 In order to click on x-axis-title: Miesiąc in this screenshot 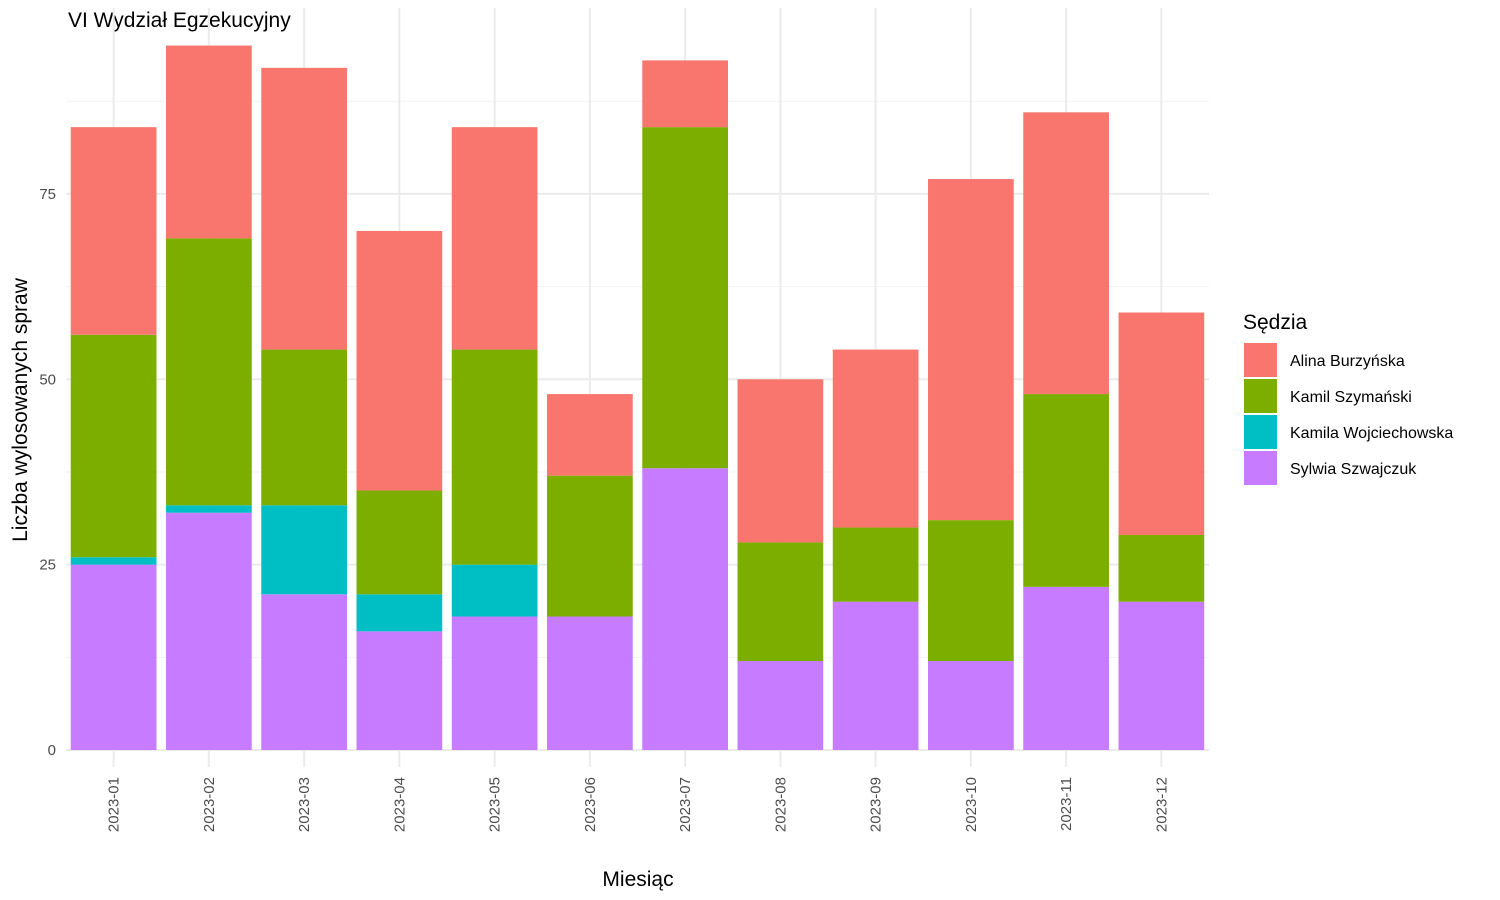, I will do `click(637, 879)`.